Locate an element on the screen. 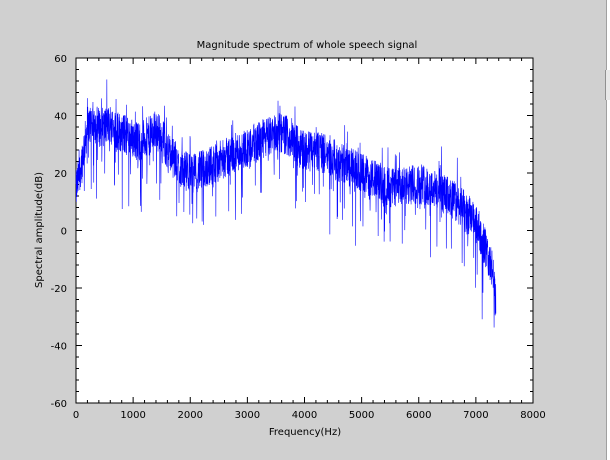 This screenshot has width=610, height=460. y-tick-label: -60 is located at coordinates (59, 404).